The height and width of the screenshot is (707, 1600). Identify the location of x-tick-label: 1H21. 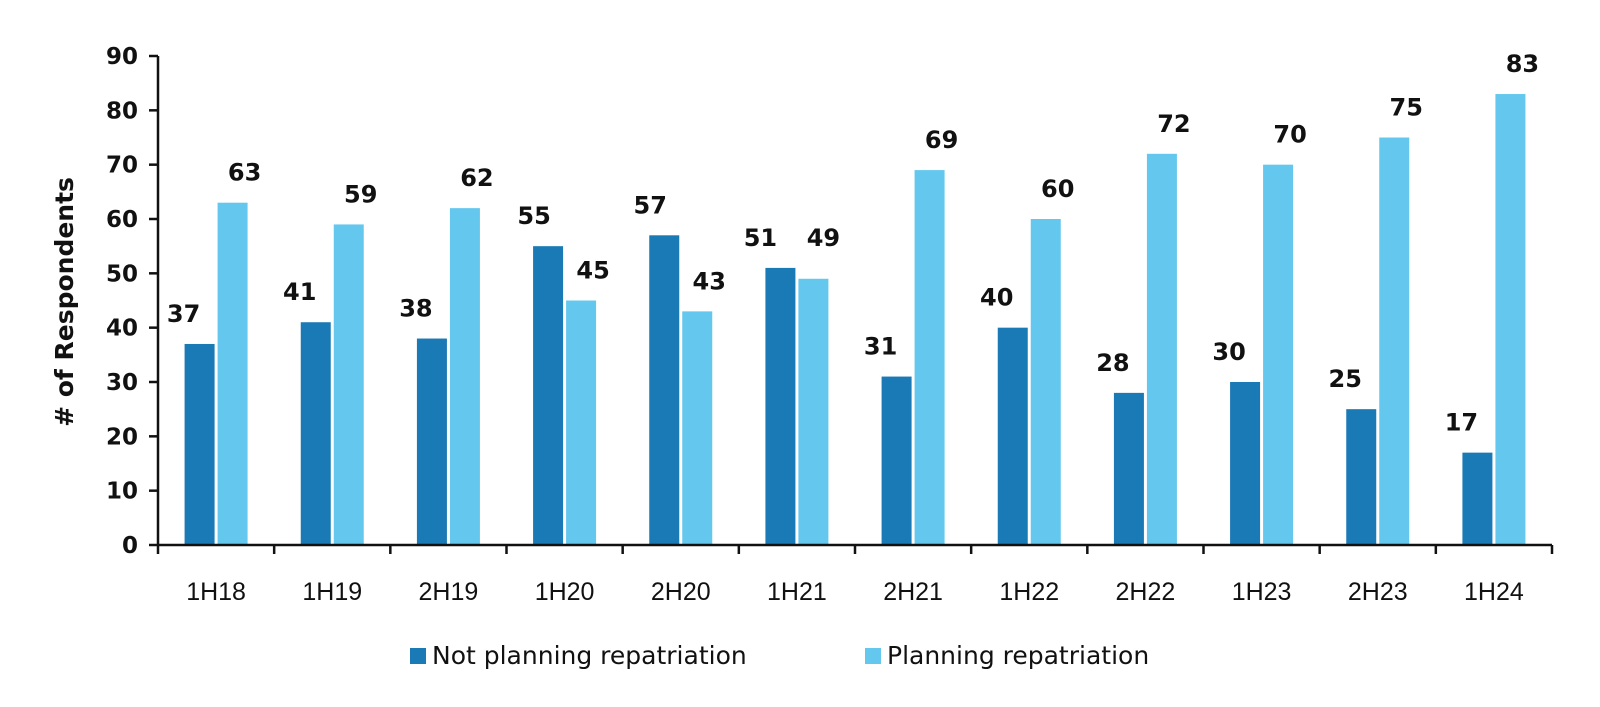
(797, 592).